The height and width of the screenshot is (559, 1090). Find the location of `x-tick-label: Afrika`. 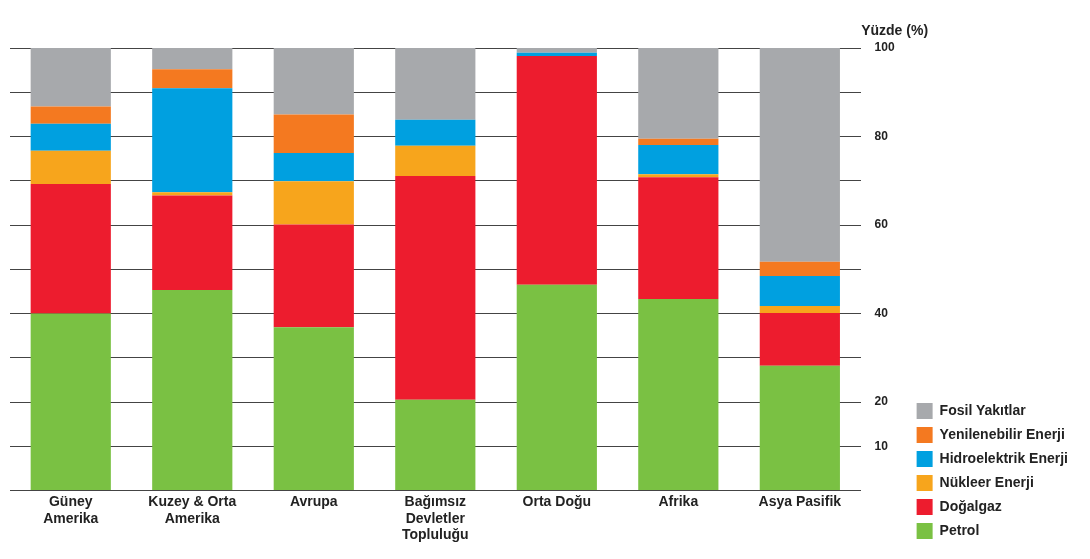

x-tick-label: Afrika is located at coordinates (678, 500).